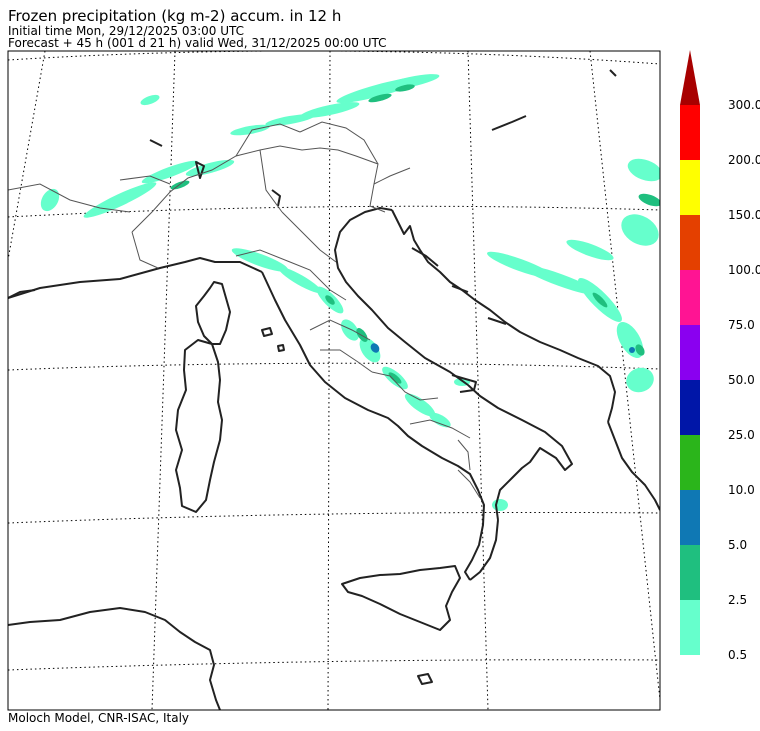  Describe the element at coordinates (737, 600) in the screenshot. I see `legend-label: 2.5` at that location.